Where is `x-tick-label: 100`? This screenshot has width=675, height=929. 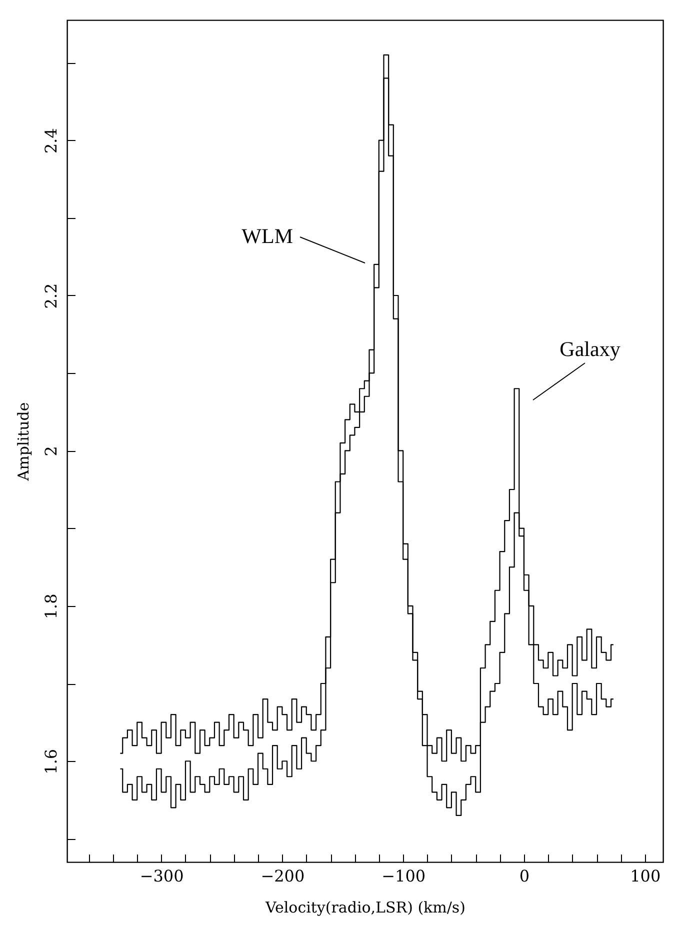
x-tick-label: 100 is located at coordinates (645, 876).